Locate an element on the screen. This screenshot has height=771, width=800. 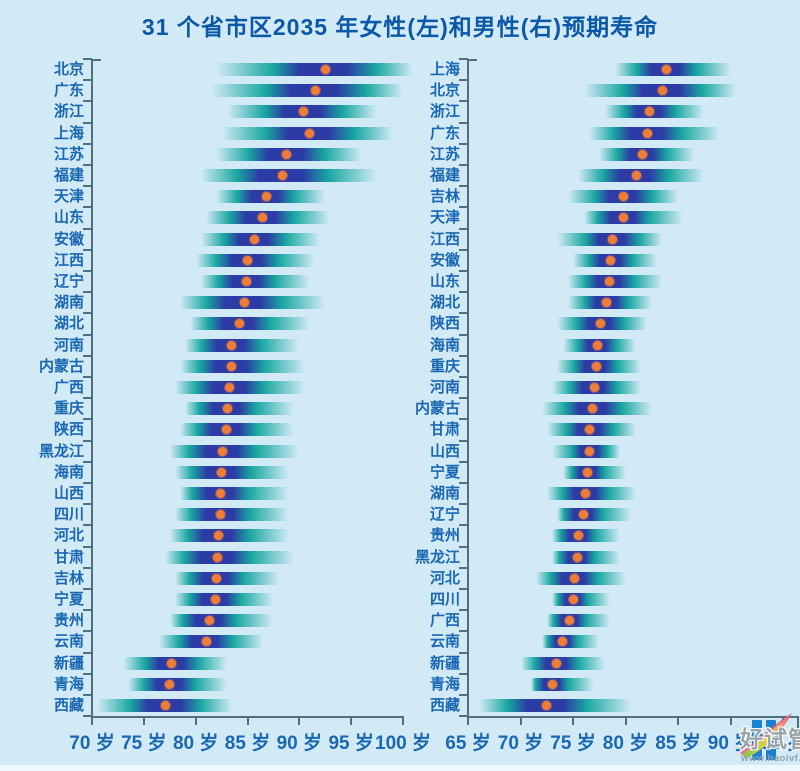
province-label: 北京 is located at coordinates (444, 91).